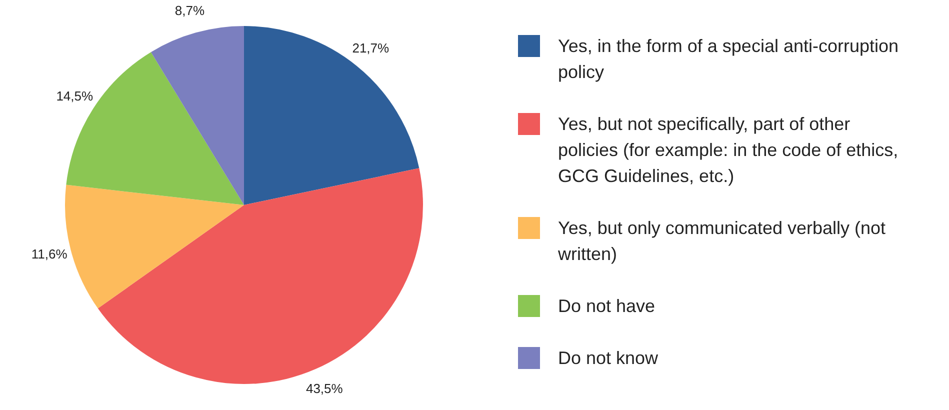  Describe the element at coordinates (371, 48) in the screenshot. I see `data-label: 21,7%` at that location.